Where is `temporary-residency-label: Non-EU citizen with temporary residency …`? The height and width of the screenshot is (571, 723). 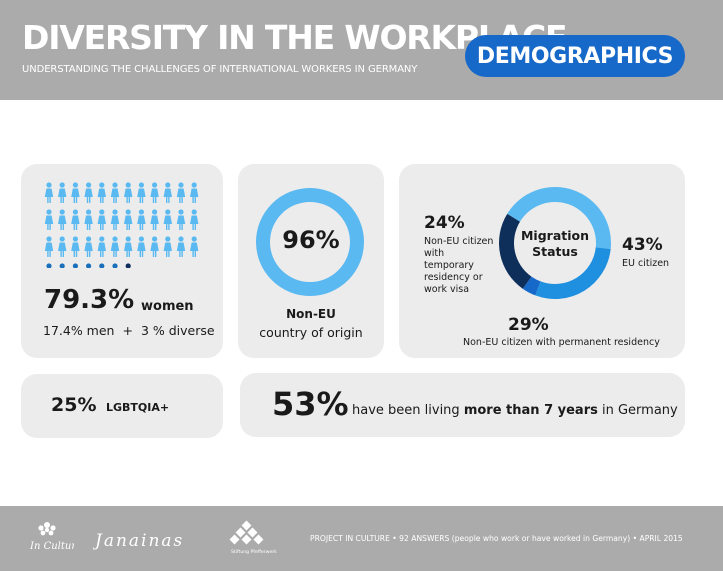 temporary-residency-label: Non-EU citizen with temporary residency … is located at coordinates (459, 265).